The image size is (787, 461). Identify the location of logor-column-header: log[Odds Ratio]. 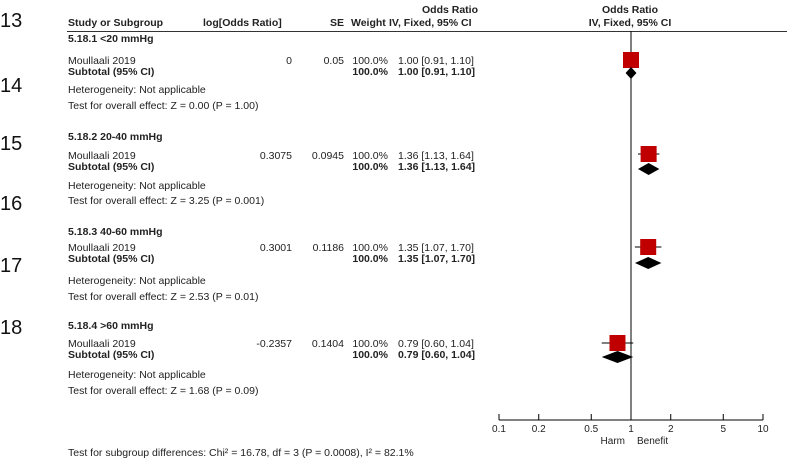
(242, 23).